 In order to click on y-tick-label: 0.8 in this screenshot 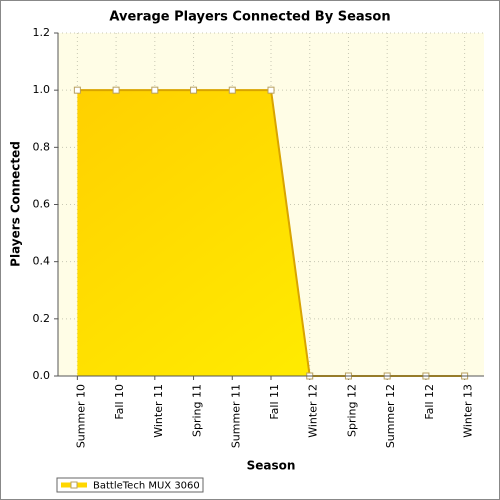, I will do `click(42, 146)`.